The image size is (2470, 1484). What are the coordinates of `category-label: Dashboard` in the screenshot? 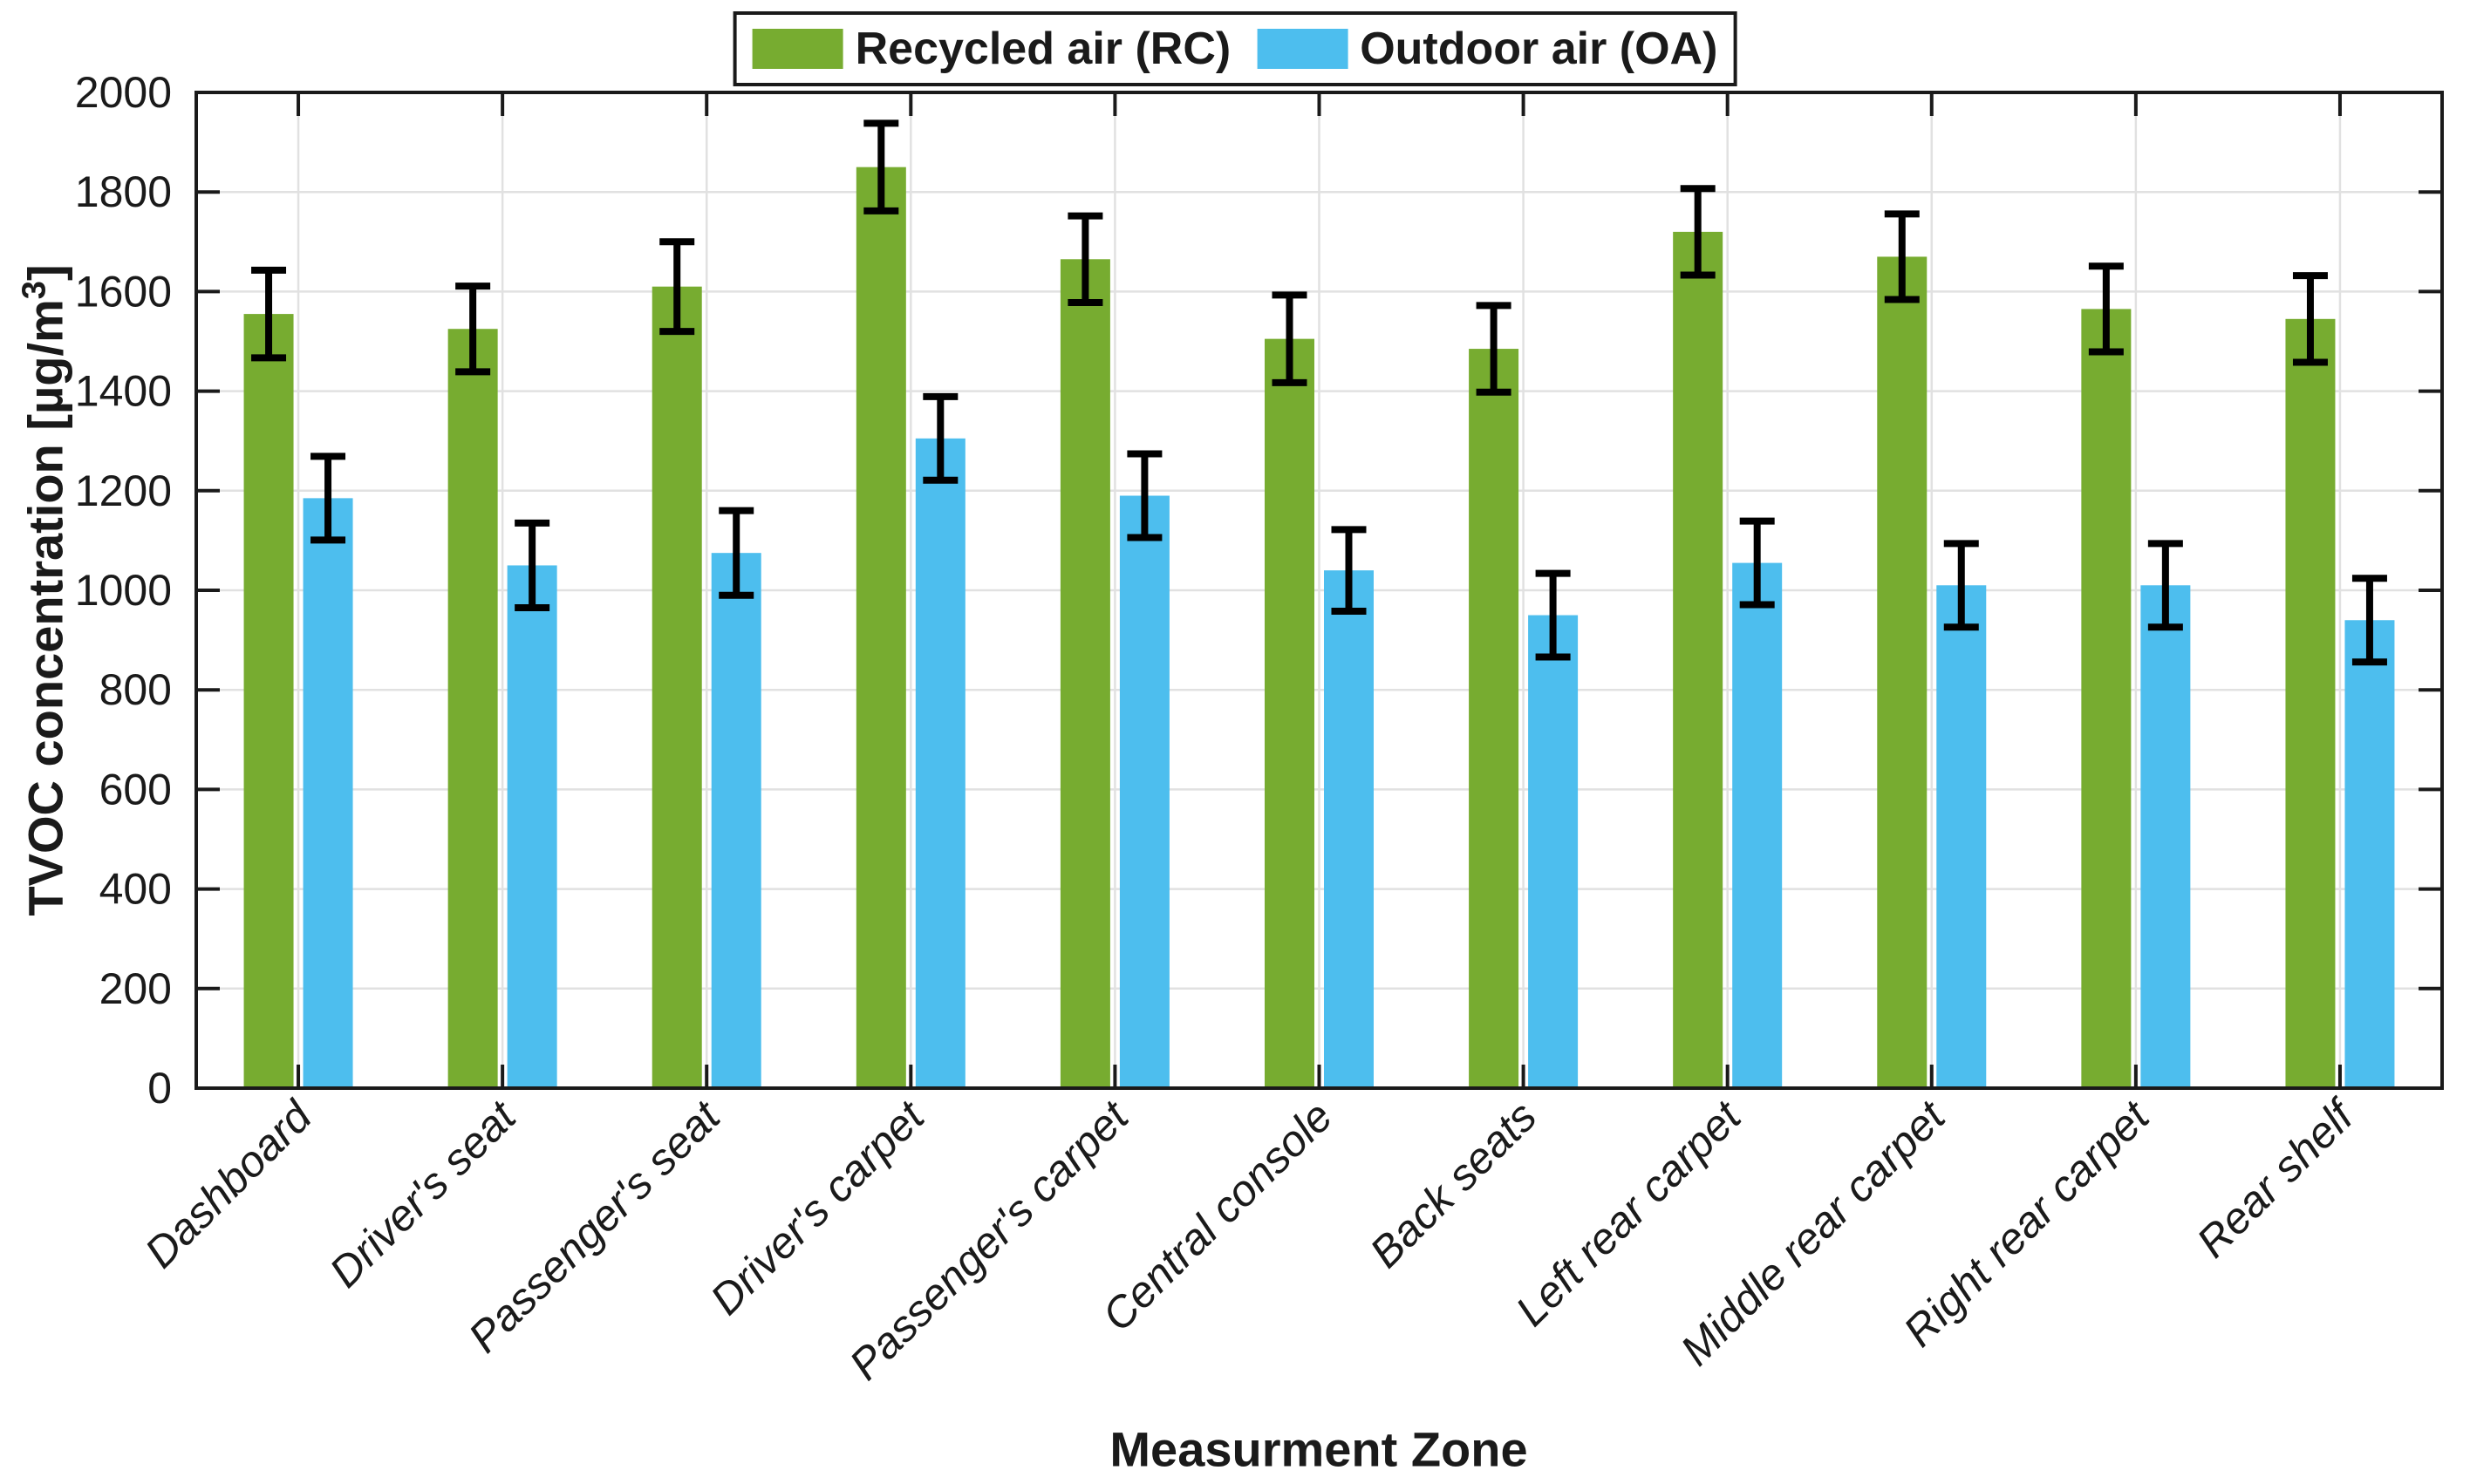 It's located at (228, 1184).